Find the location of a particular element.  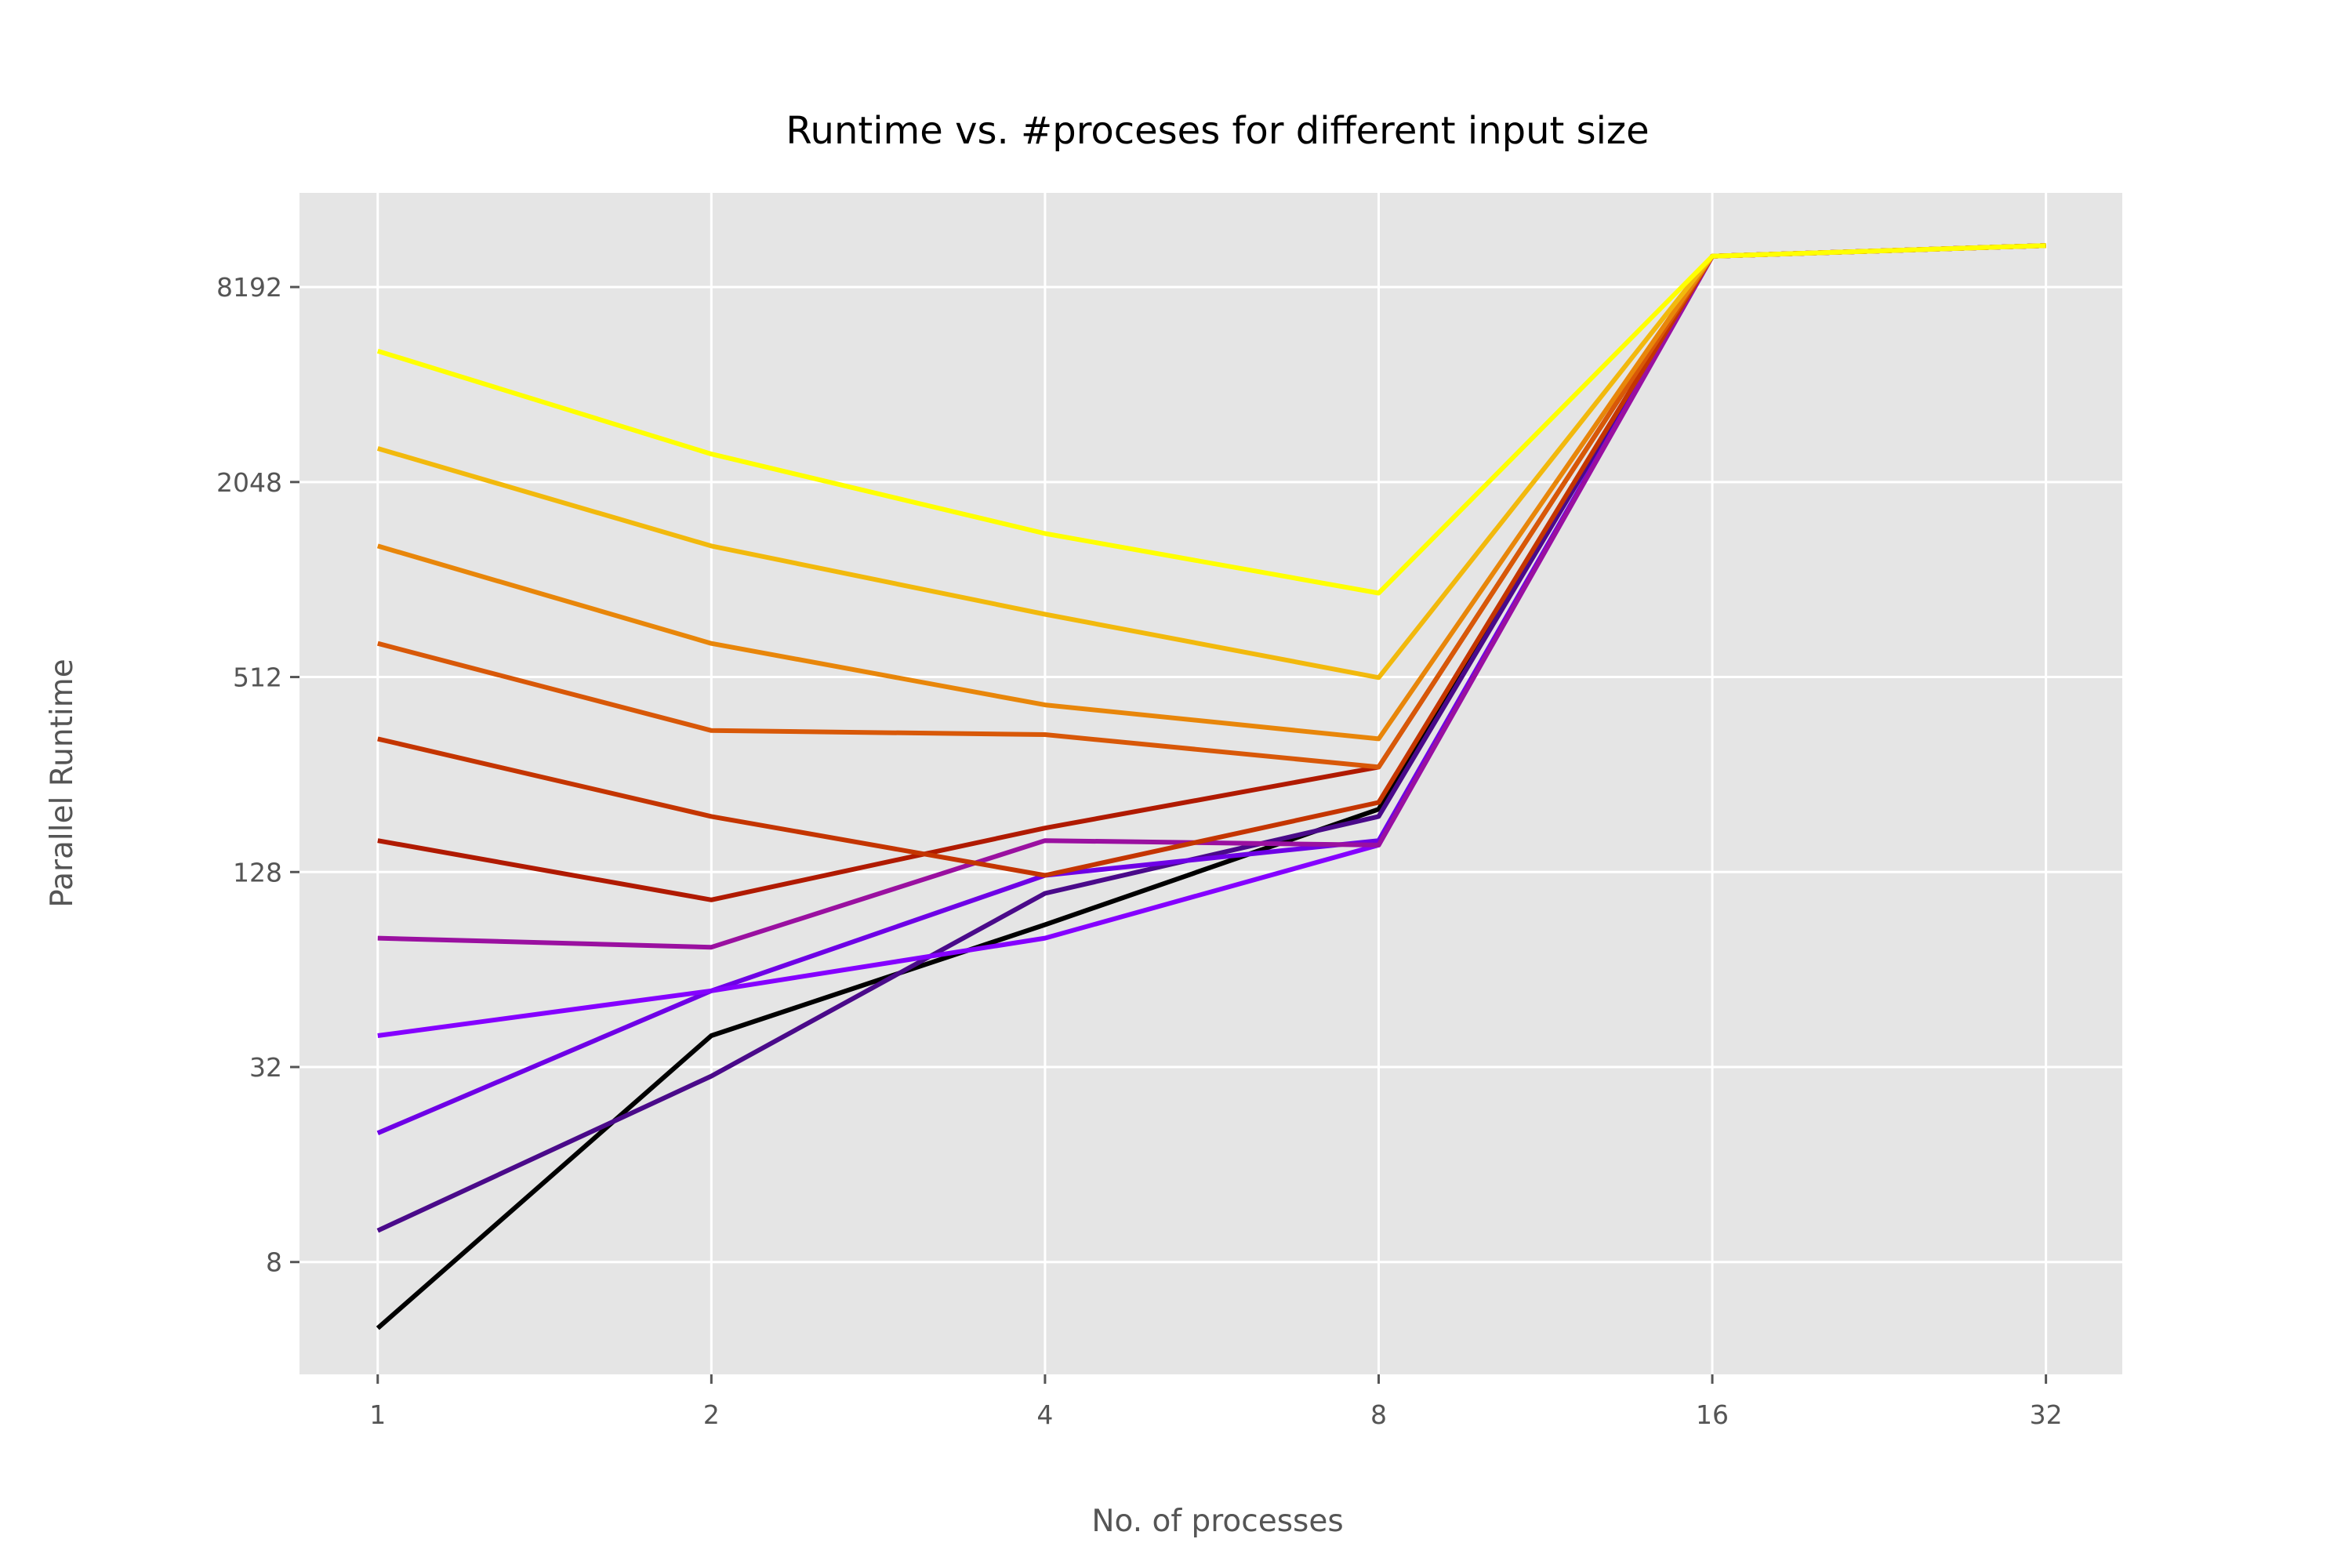

y-tick-label: 8192 is located at coordinates (249, 287).